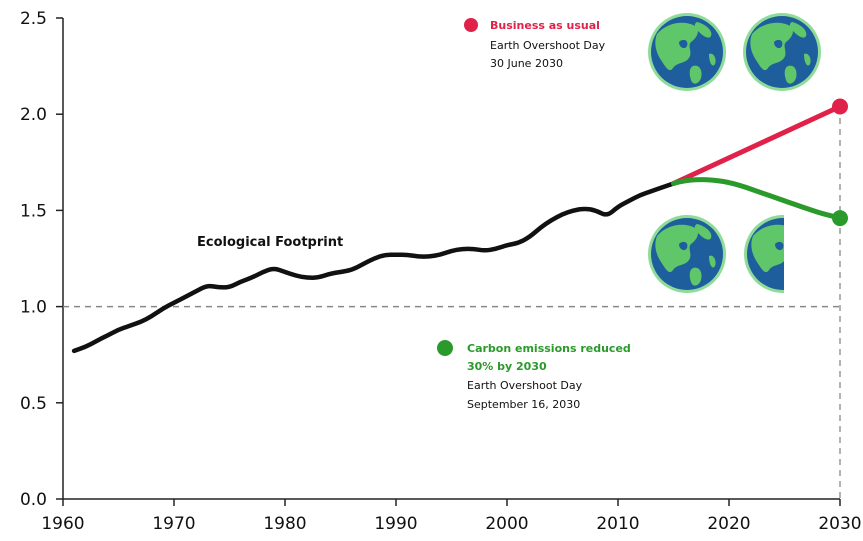 Image resolution: width=863 pixels, height=541 pixels. Describe the element at coordinates (764, 254) in the screenshot. I see `half-globe-icon` at that location.